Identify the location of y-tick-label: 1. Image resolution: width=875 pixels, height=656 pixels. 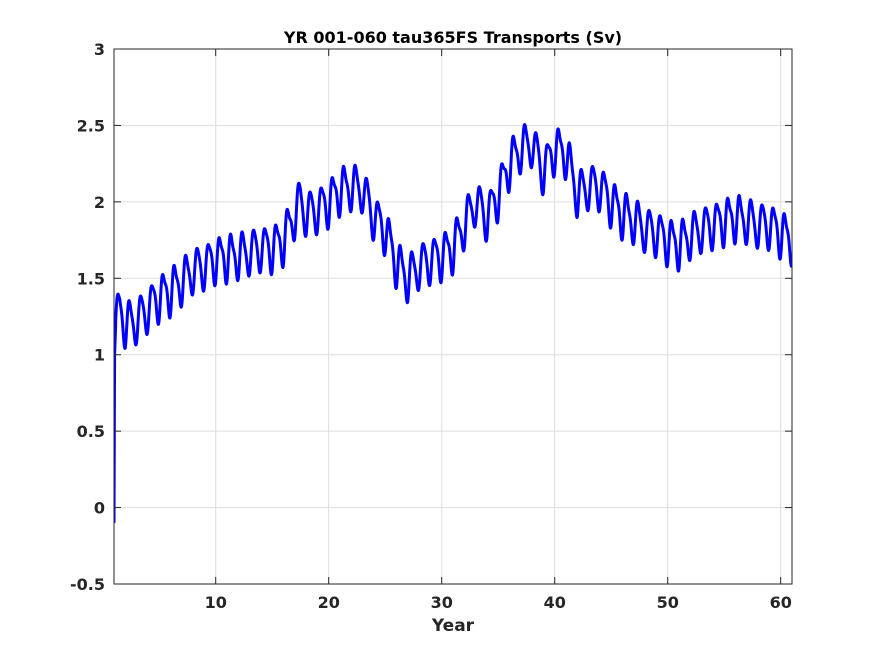
(99, 355).